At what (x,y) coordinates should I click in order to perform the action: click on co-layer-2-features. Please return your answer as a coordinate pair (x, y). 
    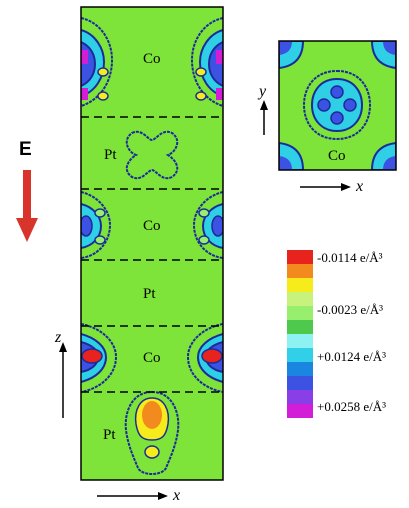
    Looking at the image, I should click on (152, 225).